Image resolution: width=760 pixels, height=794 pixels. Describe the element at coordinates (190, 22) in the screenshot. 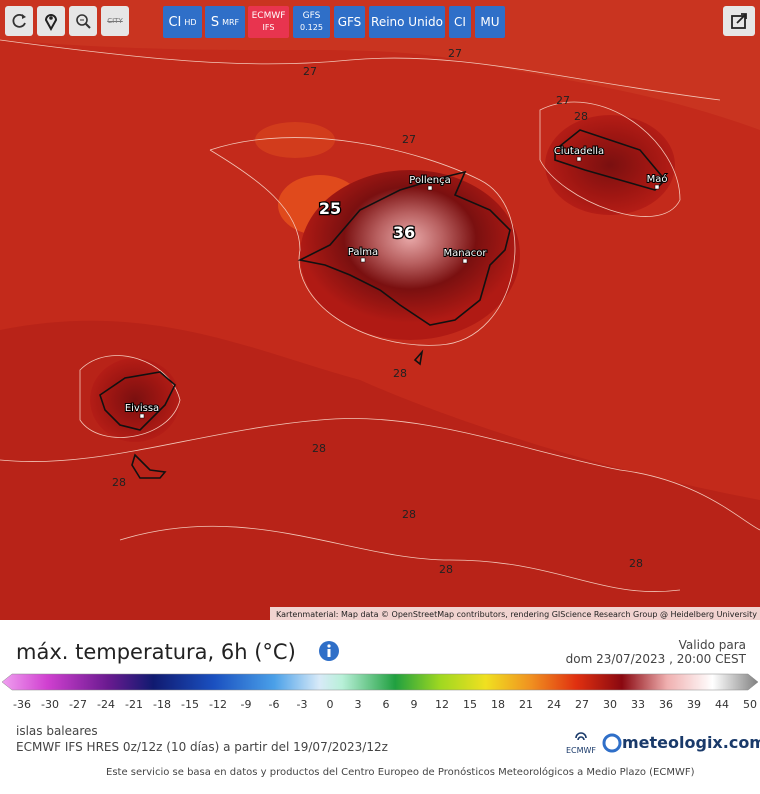

I see `model-sub: HD` at that location.